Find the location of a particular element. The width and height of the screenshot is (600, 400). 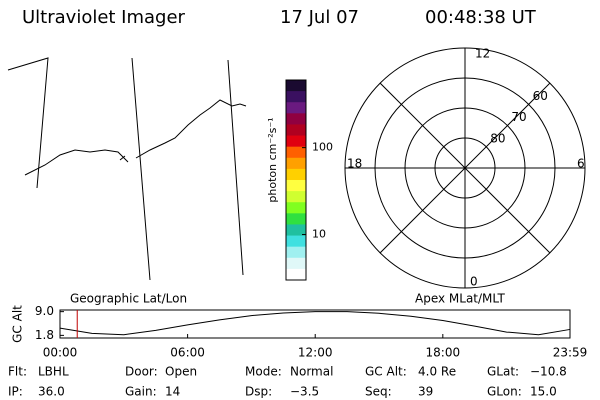

lat-label: 60 is located at coordinates (540, 96).